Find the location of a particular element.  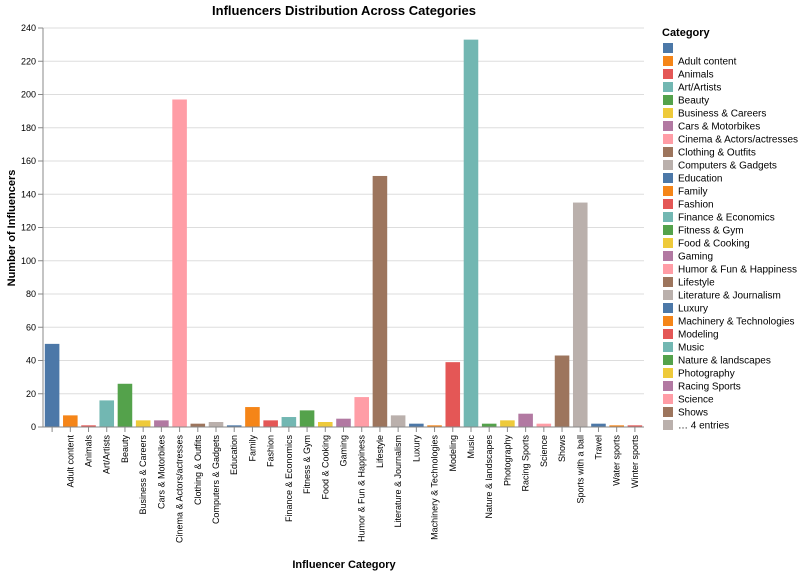

x-tick-label: Fashion is located at coordinates (271, 451).